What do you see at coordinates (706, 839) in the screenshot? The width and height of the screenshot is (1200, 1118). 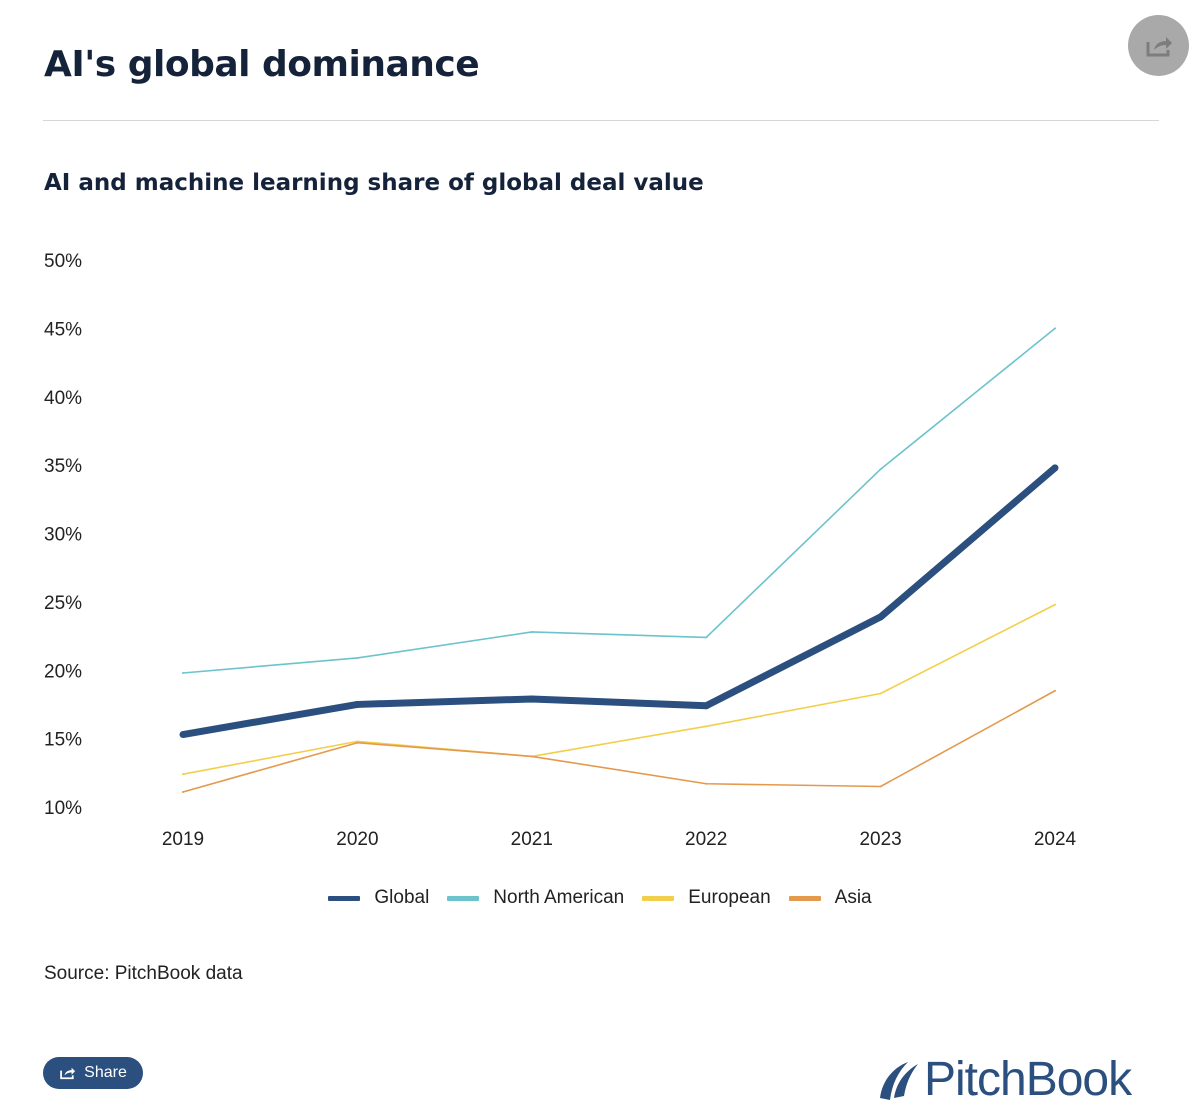 I see `x-tick-label: 2022` at bounding box center [706, 839].